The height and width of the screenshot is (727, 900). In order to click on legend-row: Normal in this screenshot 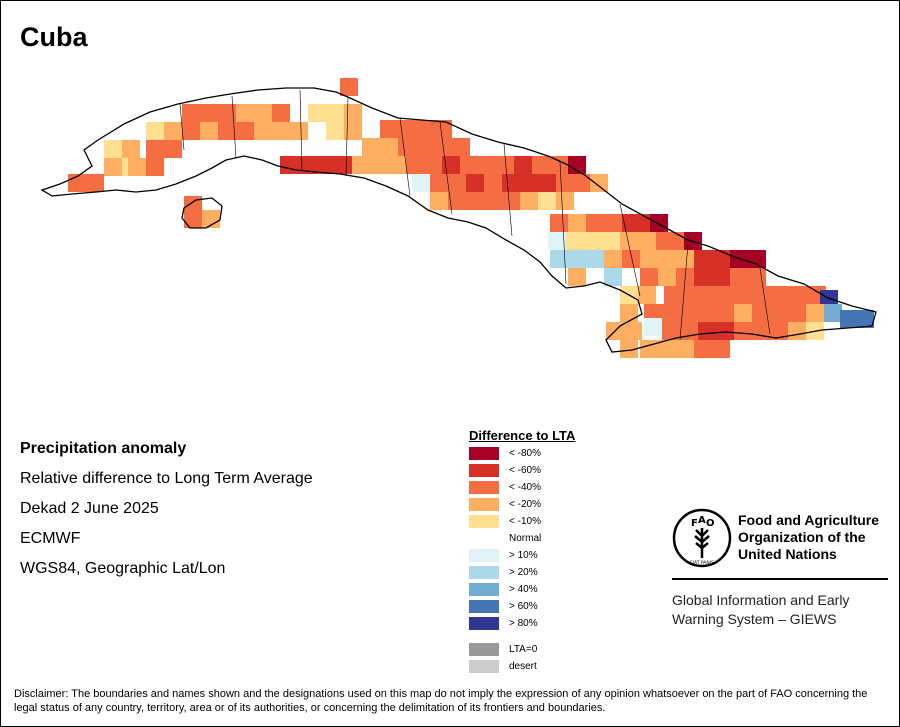, I will do `click(559, 538)`.